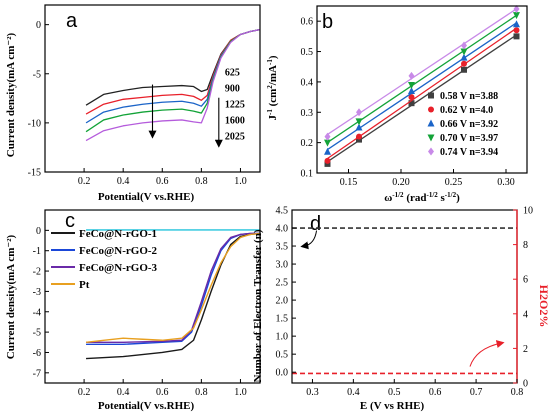 The height and width of the screenshot is (414, 550). What do you see at coordinates (11, 296) in the screenshot?
I see `panel-c-y-axis-title: Current density(mA cm⁻²)` at bounding box center [11, 296].